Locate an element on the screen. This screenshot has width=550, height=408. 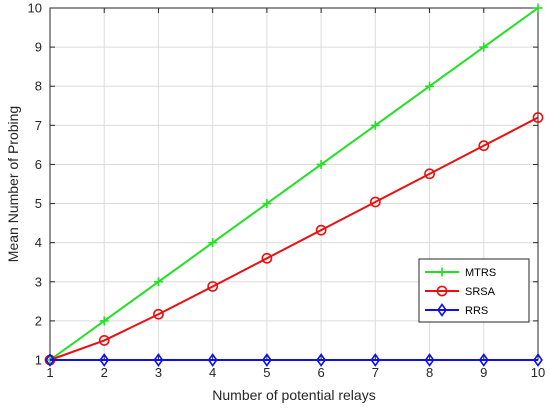
legend-label: MTRS is located at coordinates (480, 273).